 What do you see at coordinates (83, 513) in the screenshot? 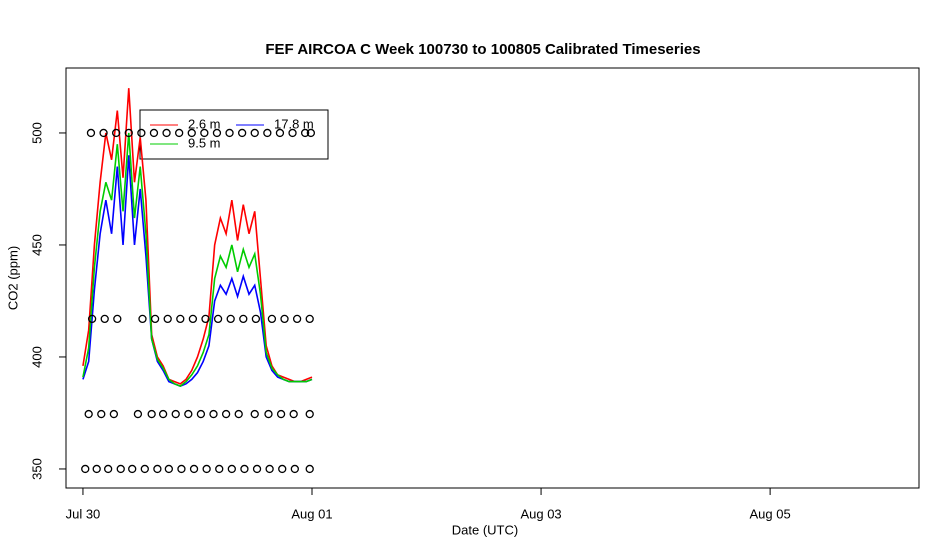
I see `x-tick-label: Jul 30` at bounding box center [83, 513].